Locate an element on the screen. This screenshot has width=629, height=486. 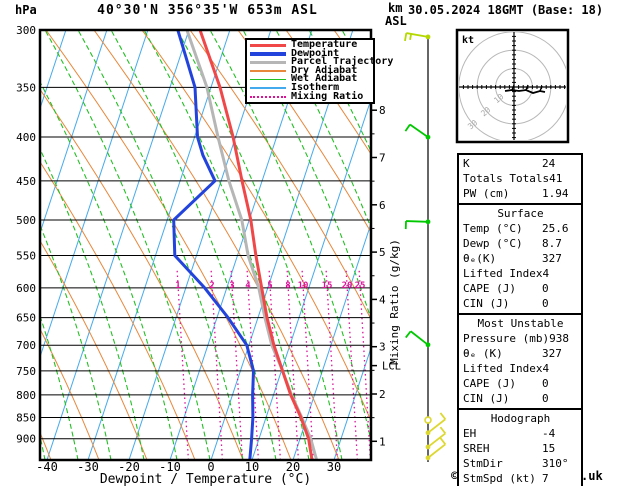
table-row-label: StmDir is located at coordinates (483, 463).